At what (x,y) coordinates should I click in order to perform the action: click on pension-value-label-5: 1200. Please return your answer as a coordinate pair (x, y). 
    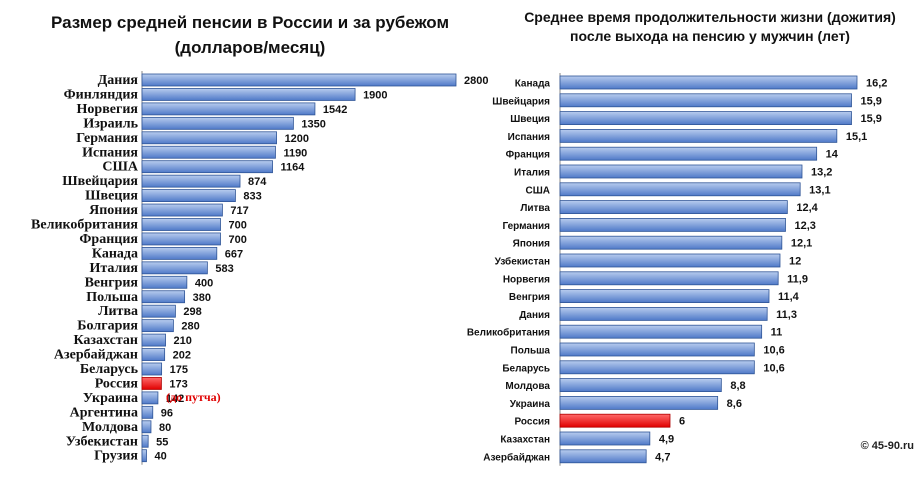
    Looking at the image, I should click on (297, 139).